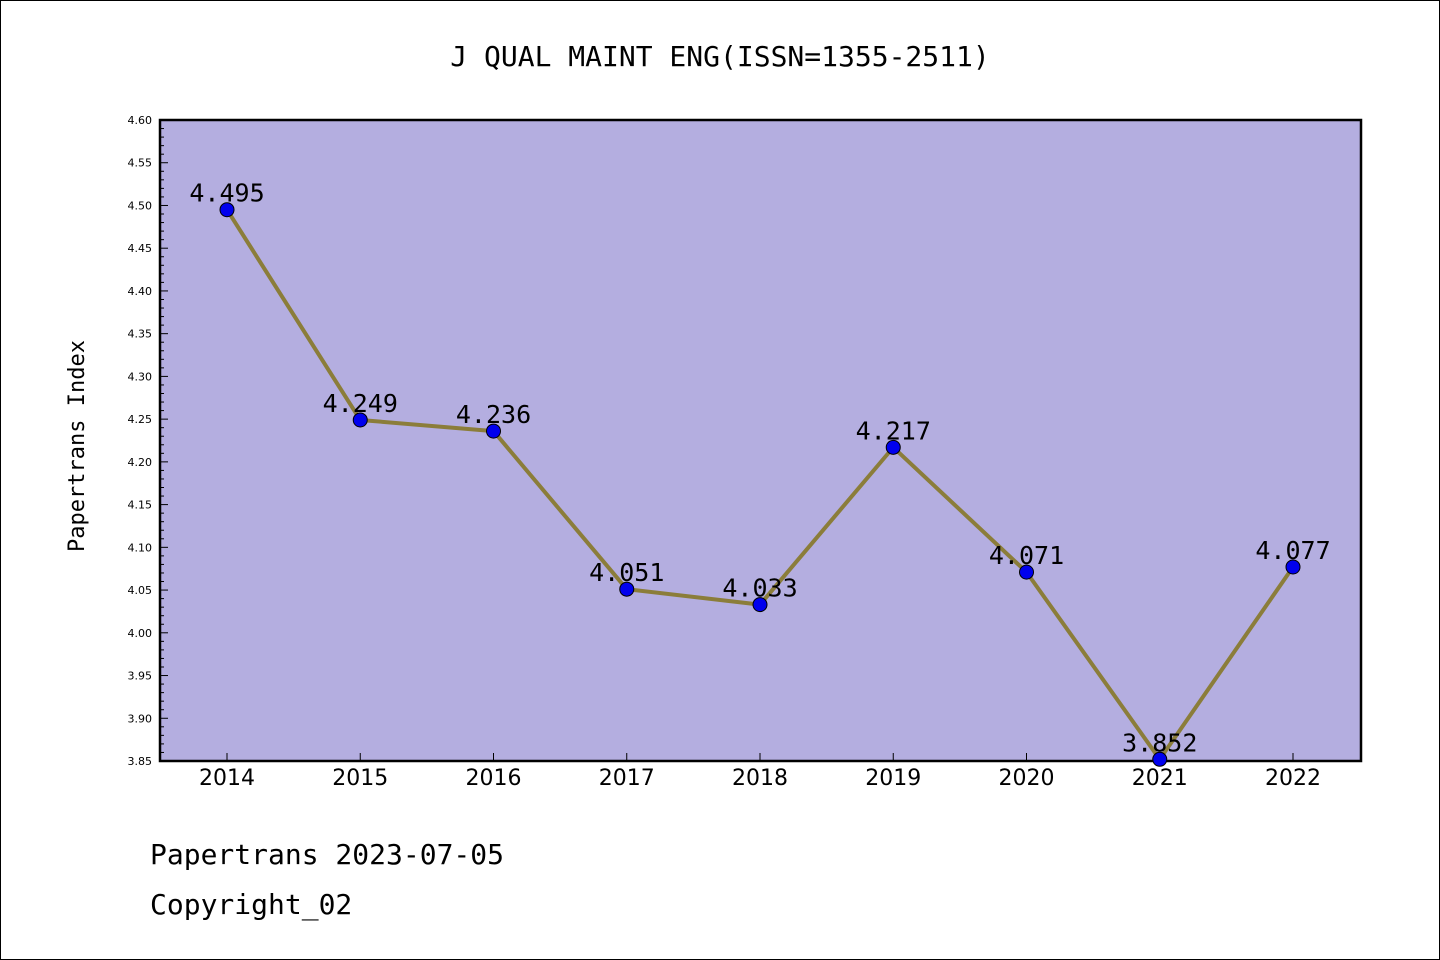  What do you see at coordinates (140, 120) in the screenshot?
I see `y-tick-label: 4.60` at bounding box center [140, 120].